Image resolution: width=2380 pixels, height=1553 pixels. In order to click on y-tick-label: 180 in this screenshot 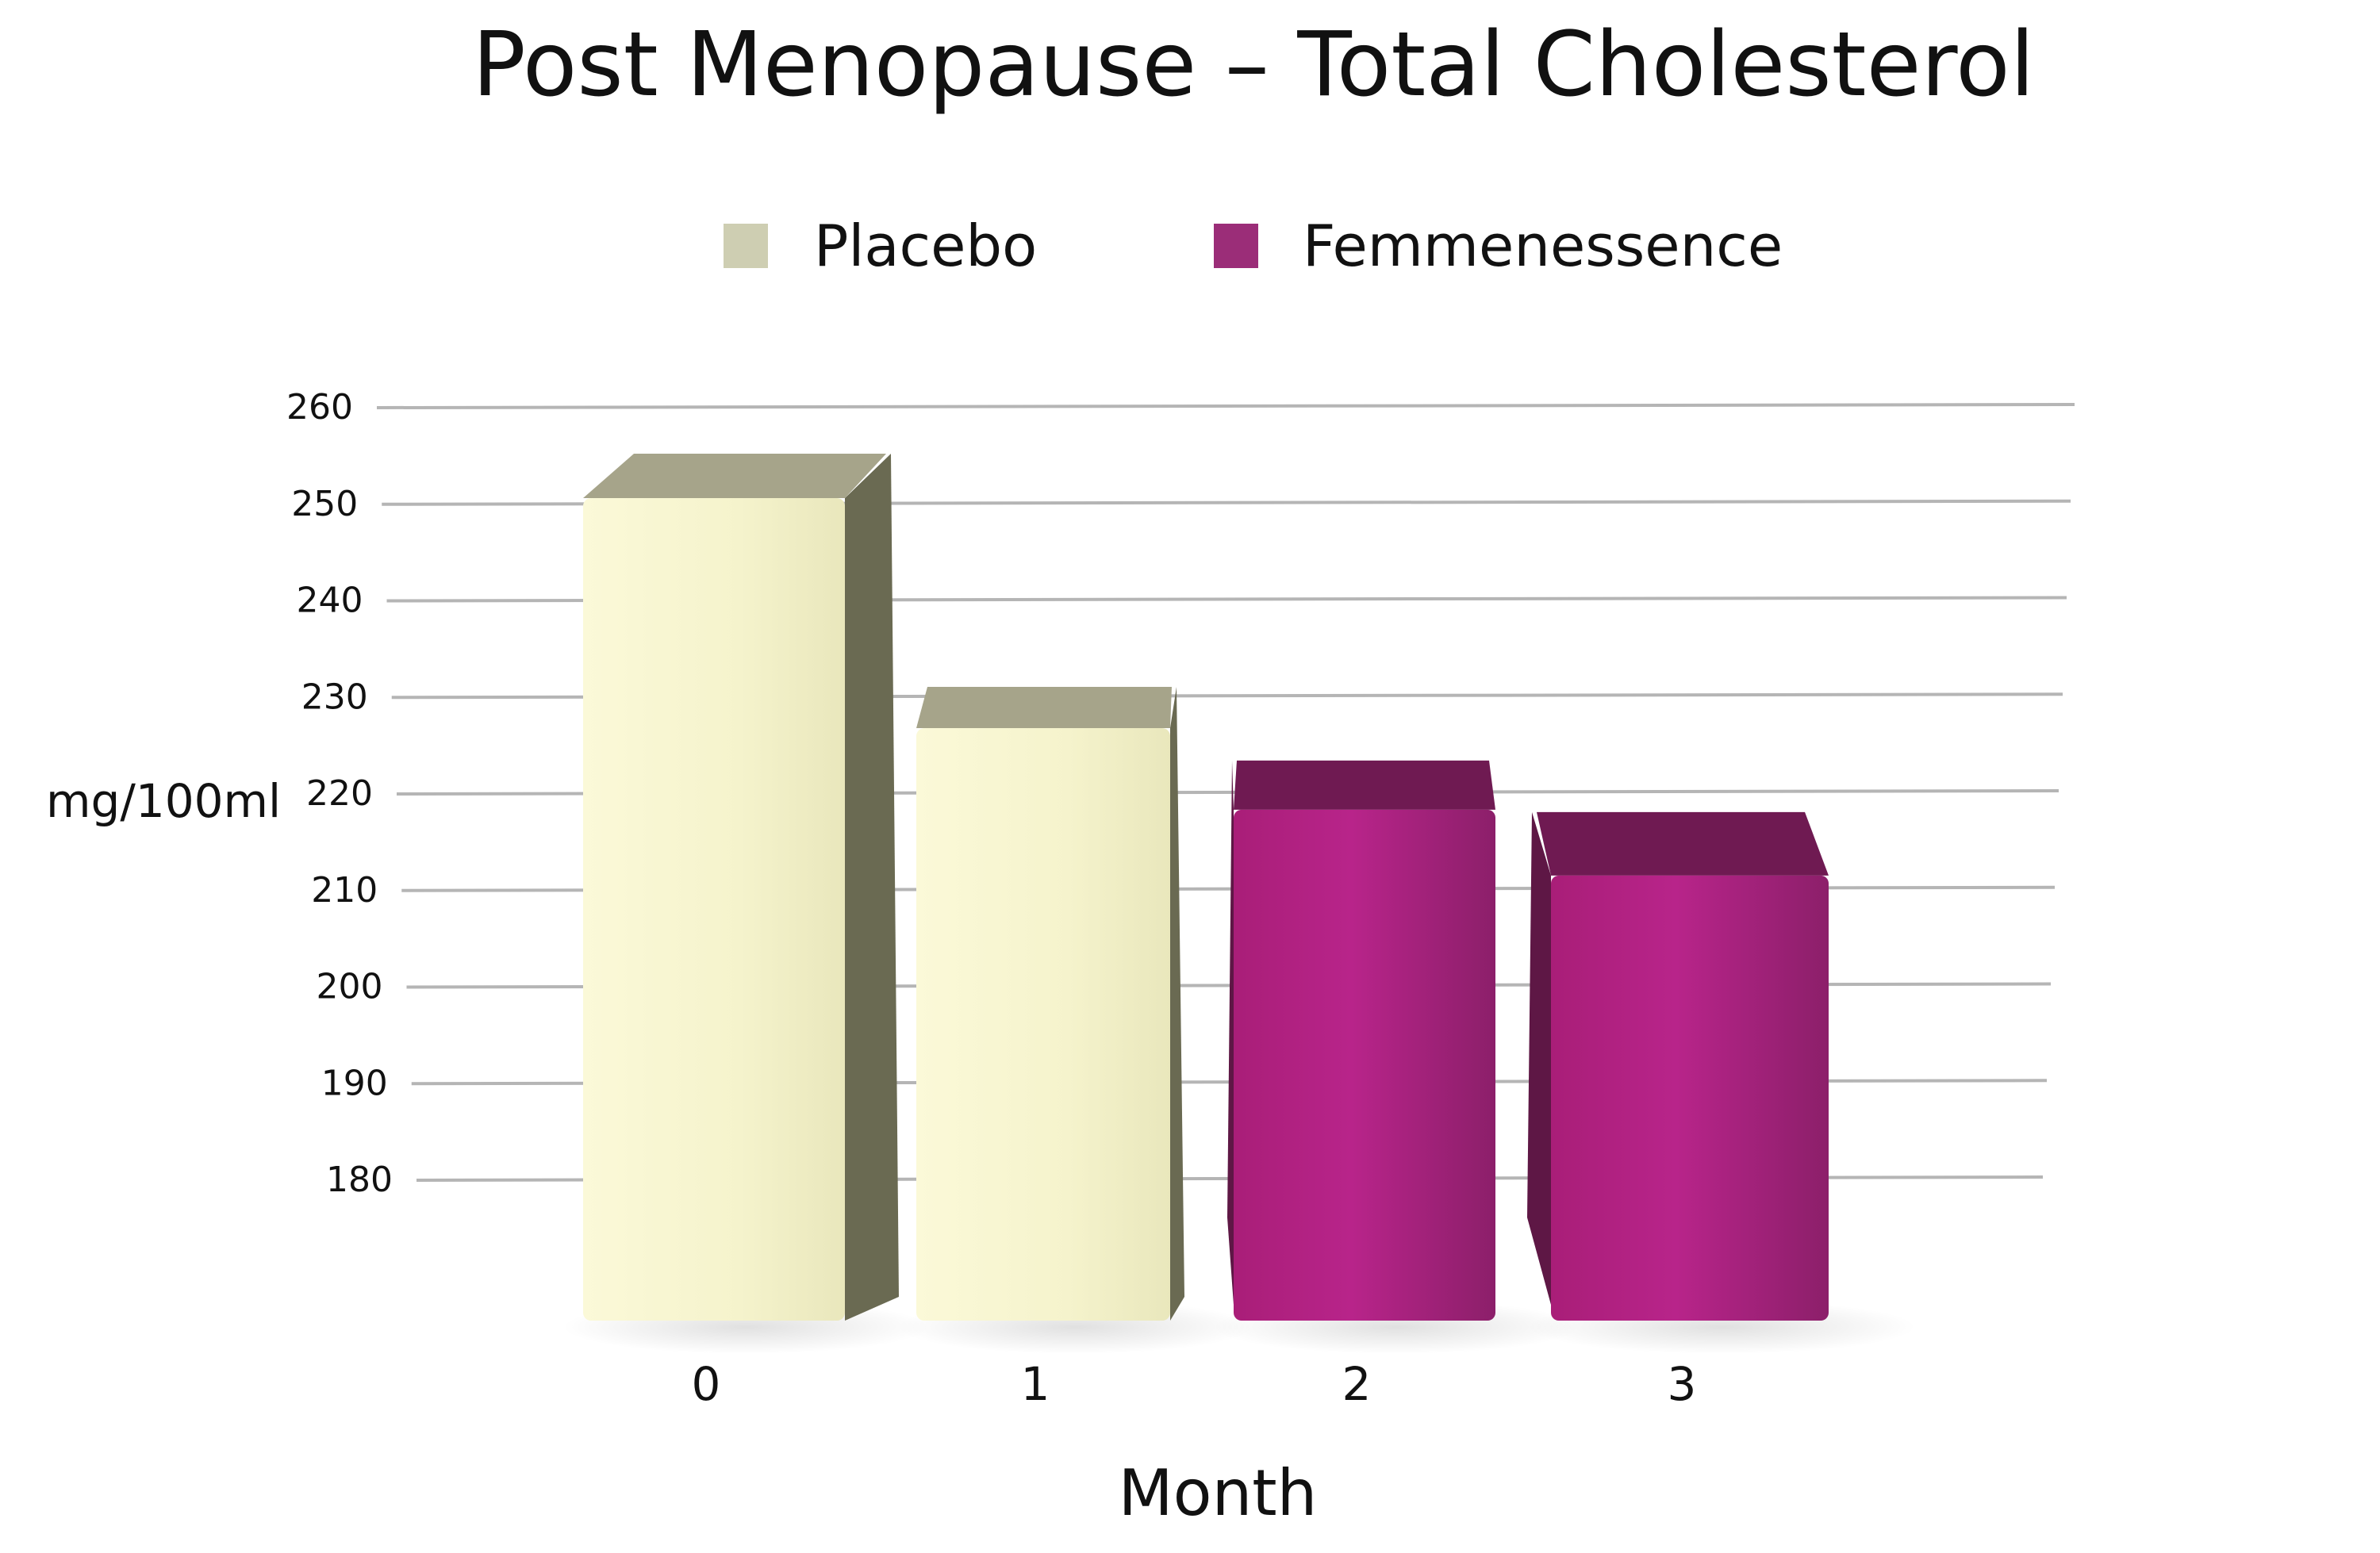, I will do `click(359, 1180)`.